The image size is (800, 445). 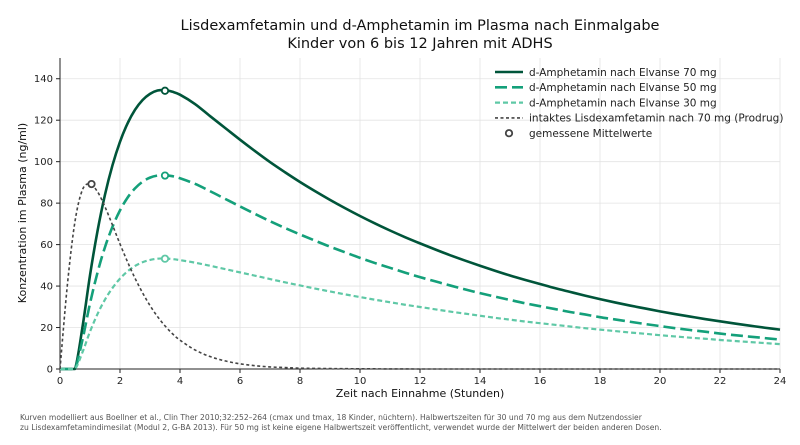 I want to click on x-tick-label: 16, so click(x=540, y=381).